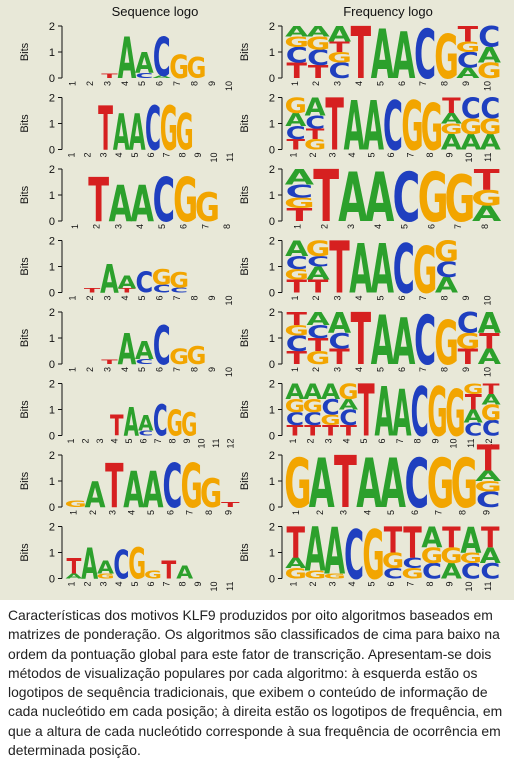  What do you see at coordinates (388, 11) in the screenshot?
I see `header-frequency-logo: Frequency logo` at bounding box center [388, 11].